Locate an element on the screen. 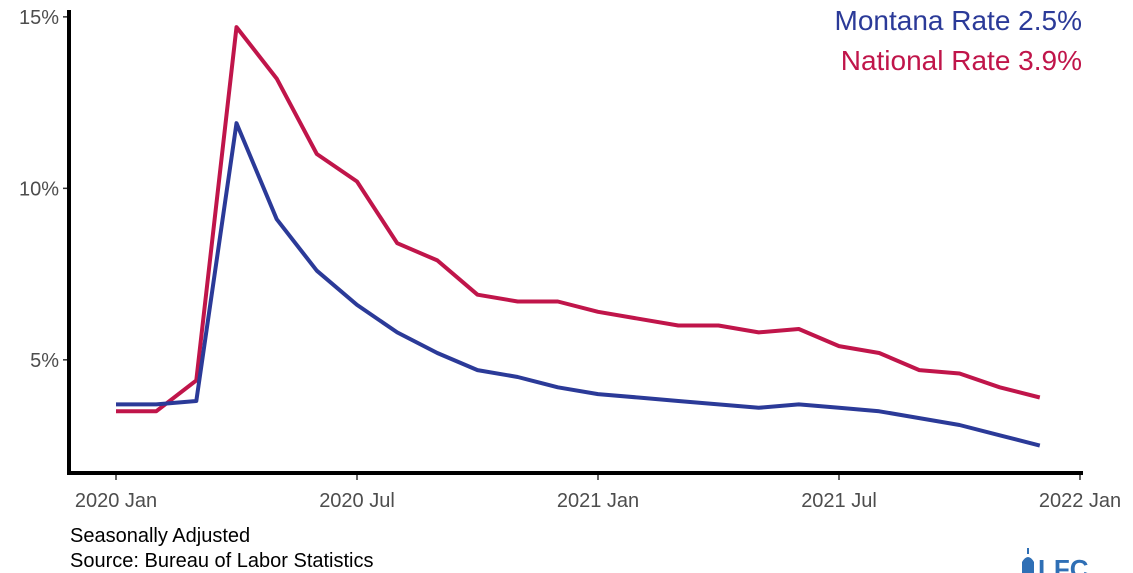 This screenshot has height=573, width=1133. legend-montana: Montana Rate 2.5% is located at coordinates (959, 20).